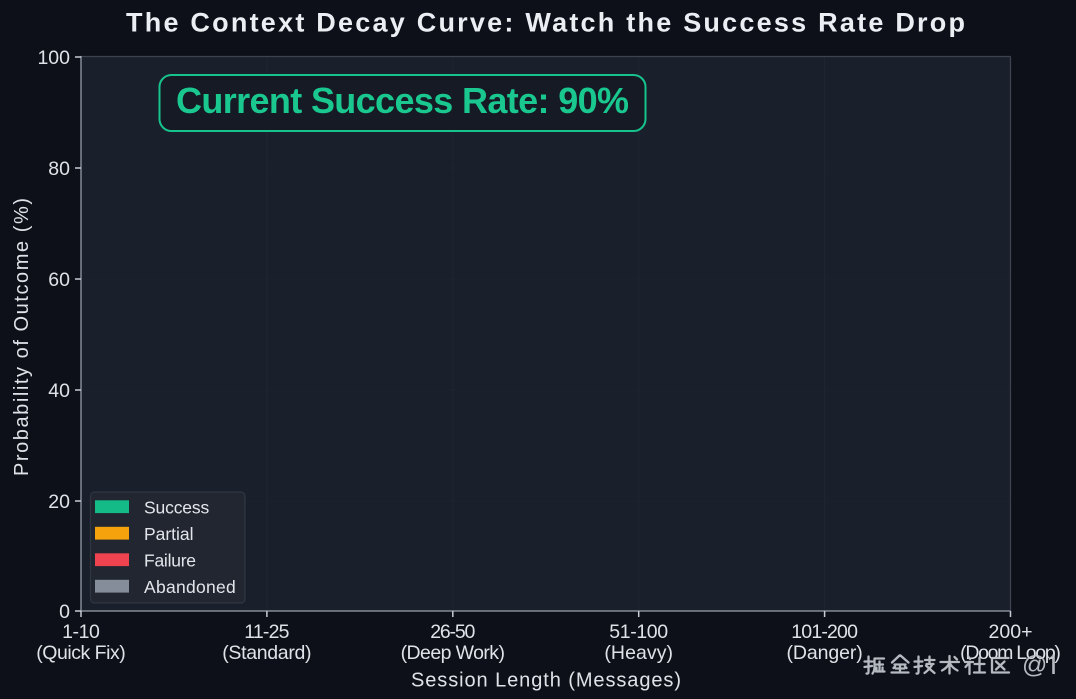 The image size is (1076, 699). What do you see at coordinates (825, 653) in the screenshot?
I see `svg-text: (Danger)` at bounding box center [825, 653].